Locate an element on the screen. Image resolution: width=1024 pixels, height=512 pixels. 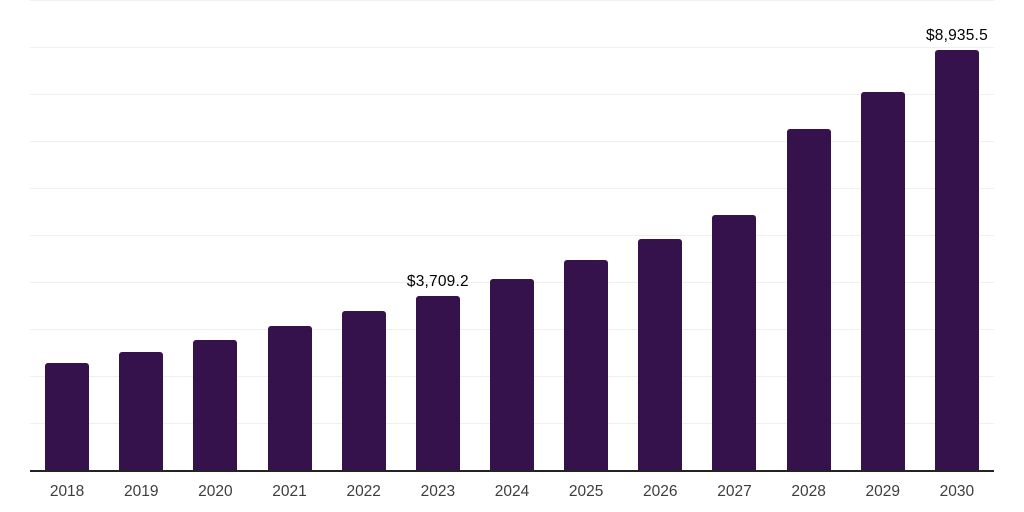
value-label-2023: $3,709.2 is located at coordinates (437, 281).